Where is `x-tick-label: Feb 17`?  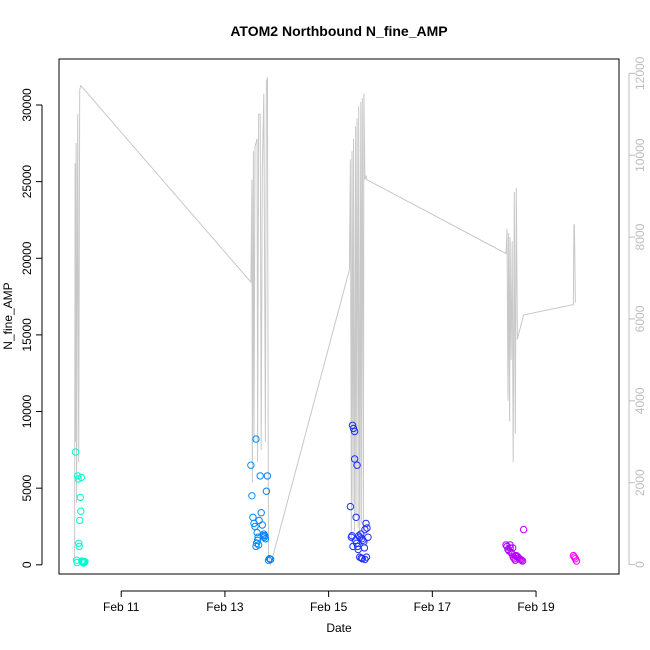 x-tick-label: Feb 17 is located at coordinates (433, 607).